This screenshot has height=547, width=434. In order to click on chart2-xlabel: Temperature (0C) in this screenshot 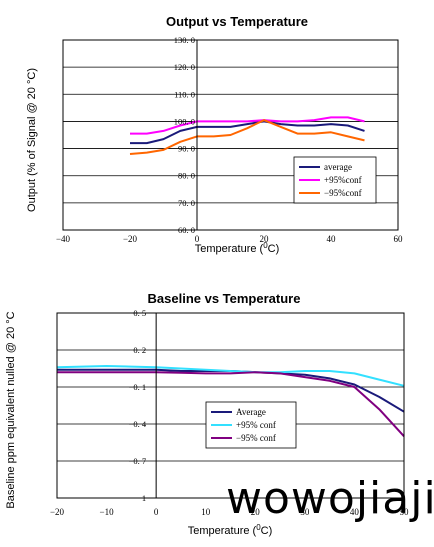, I will do `click(230, 530)`.